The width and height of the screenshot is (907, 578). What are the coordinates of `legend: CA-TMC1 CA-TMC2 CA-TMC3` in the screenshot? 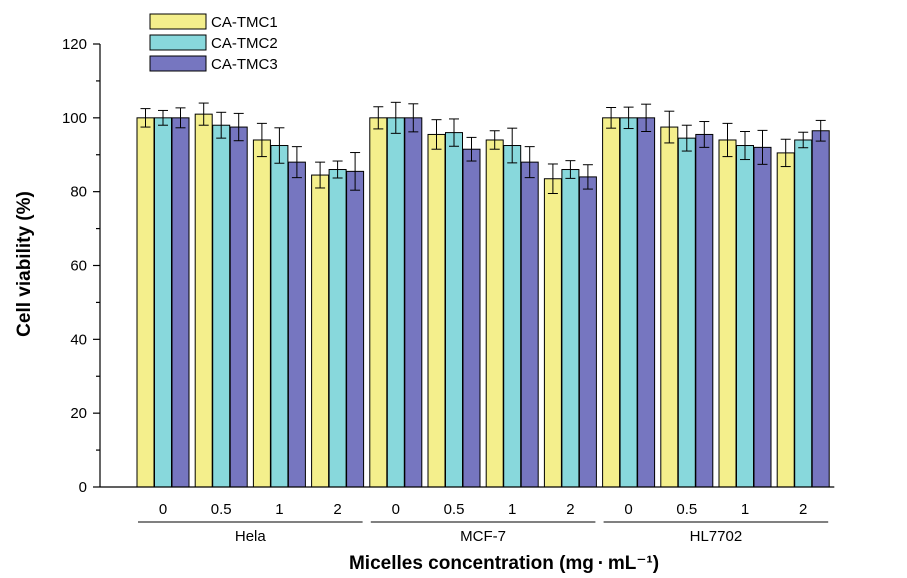 It's located at (213, 43).